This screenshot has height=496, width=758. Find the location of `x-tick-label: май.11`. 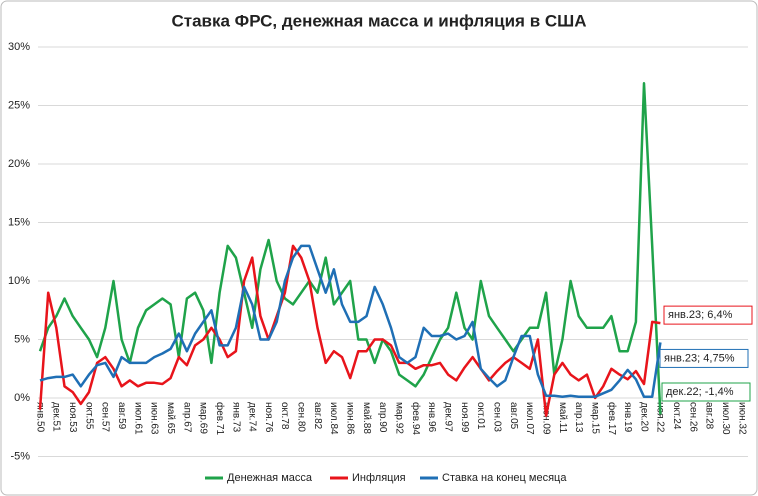

x-tick-label: май.11 is located at coordinates (562, 418).